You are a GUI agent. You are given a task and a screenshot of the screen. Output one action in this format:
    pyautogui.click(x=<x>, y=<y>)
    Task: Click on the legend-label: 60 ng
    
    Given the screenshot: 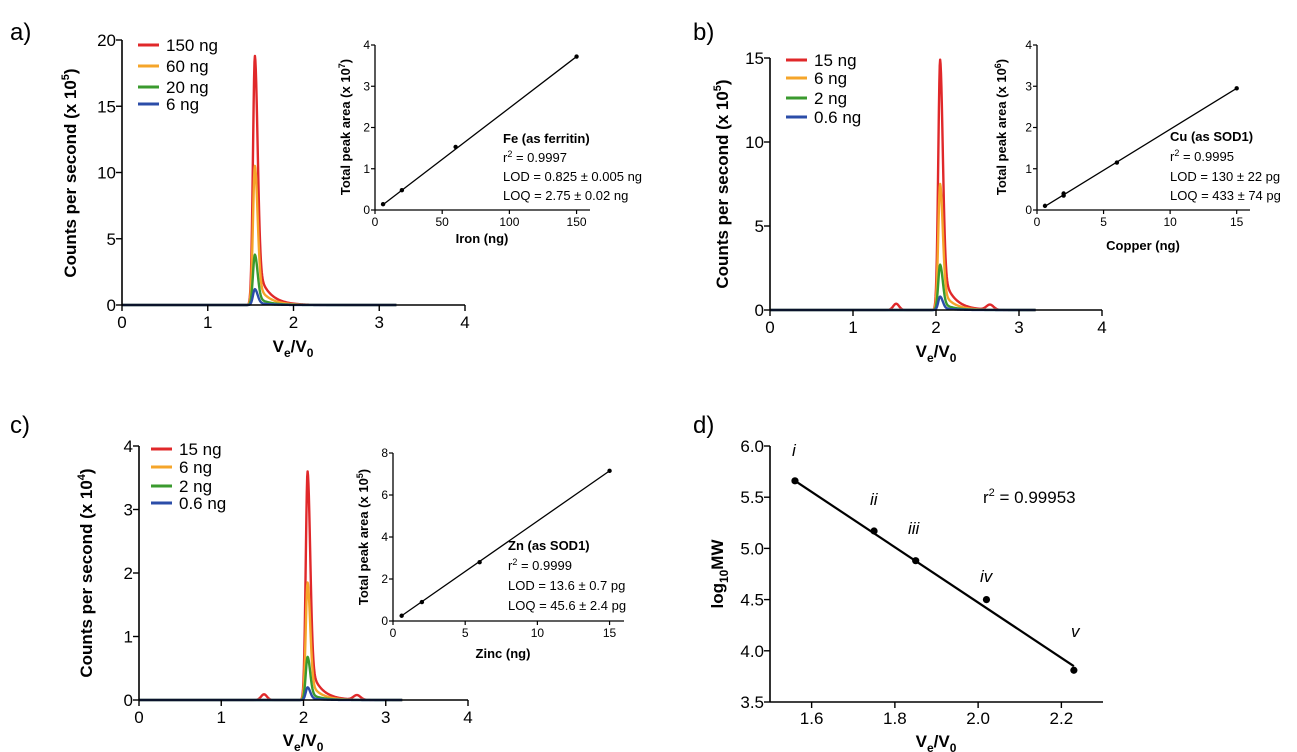 What is the action you would take?
    pyautogui.click(x=187, y=66)
    